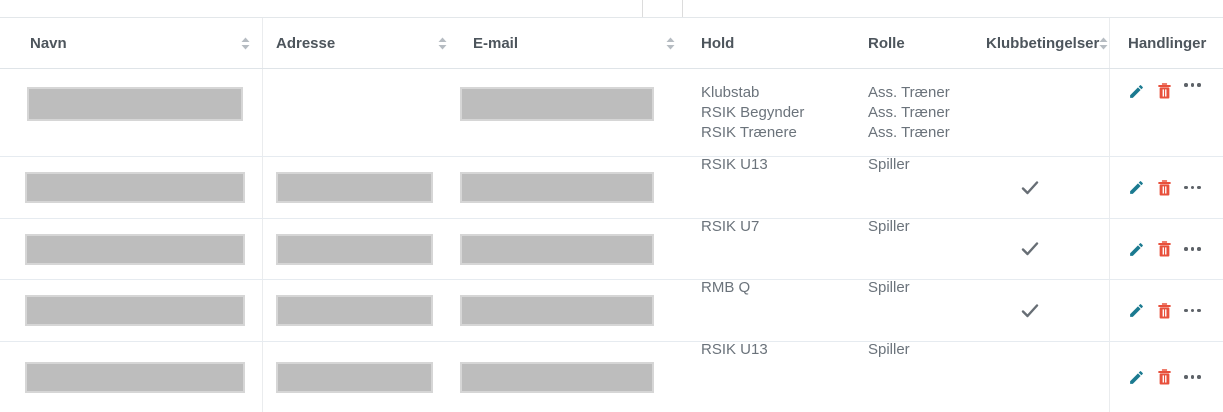 The height and width of the screenshot is (412, 1223). I want to click on hold-cell: RMB Q, so click(773, 310).